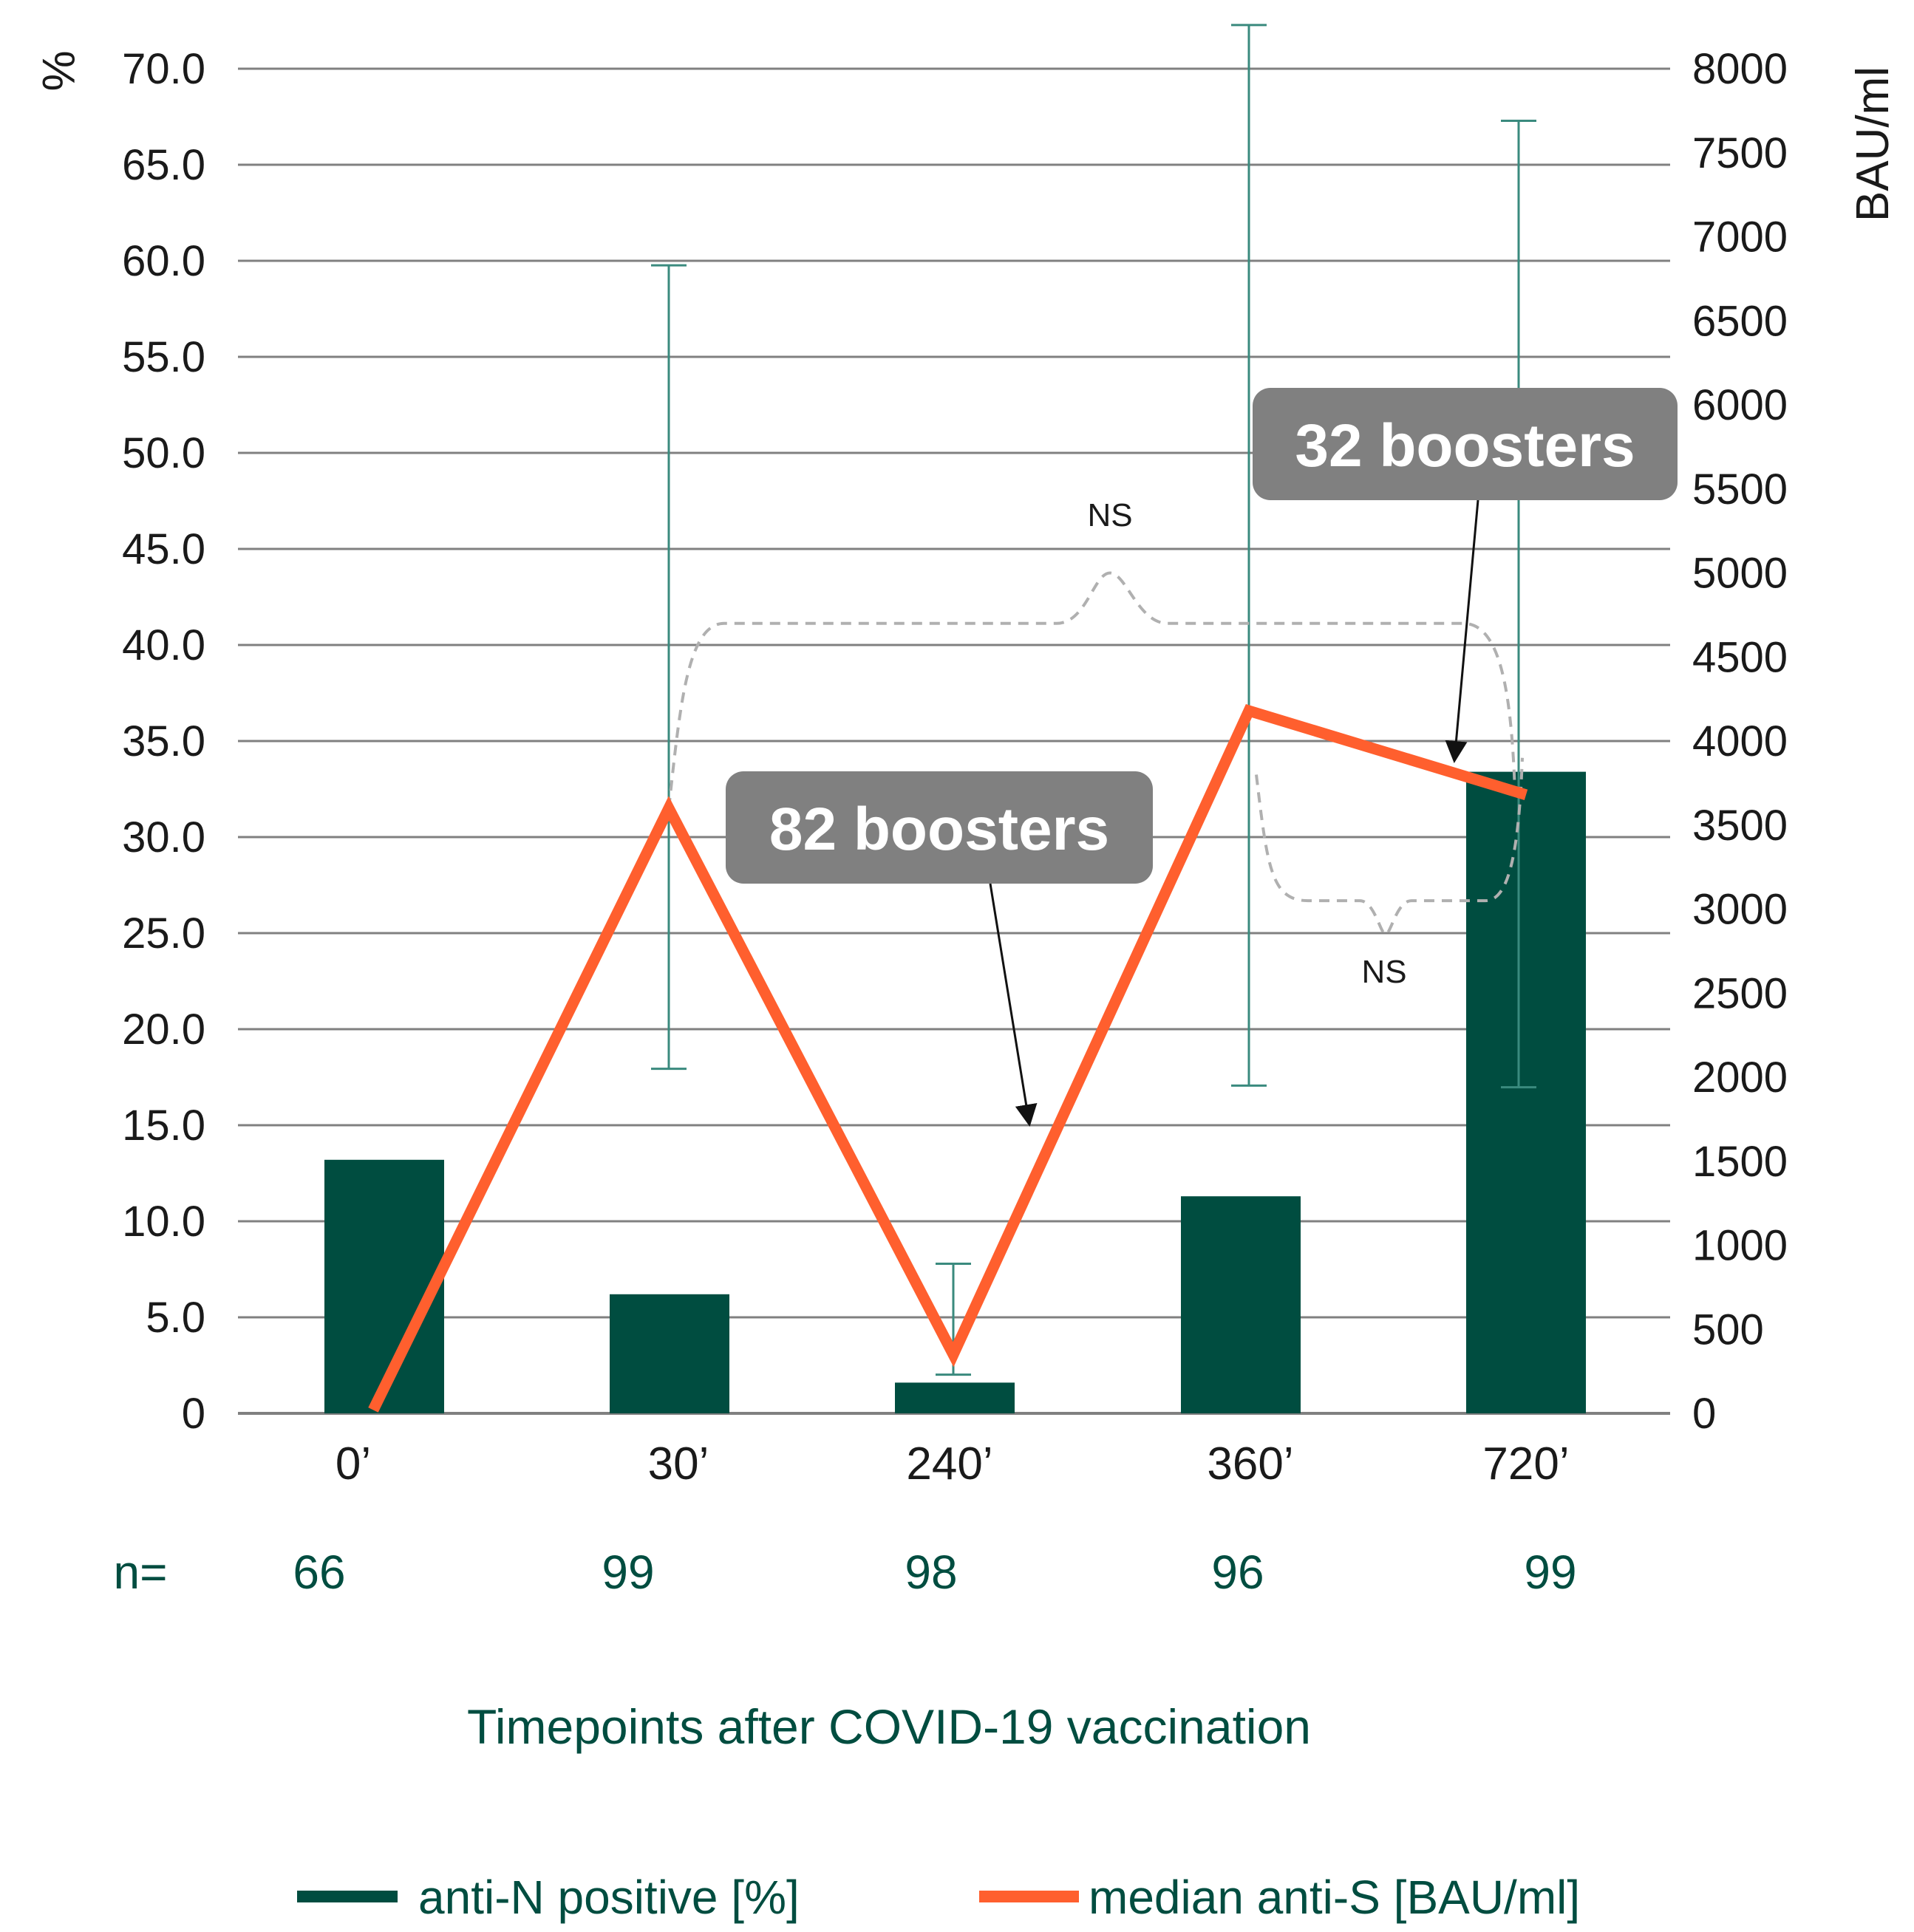 The image size is (1914, 1932). I want to click on n-value: 98, so click(931, 1573).